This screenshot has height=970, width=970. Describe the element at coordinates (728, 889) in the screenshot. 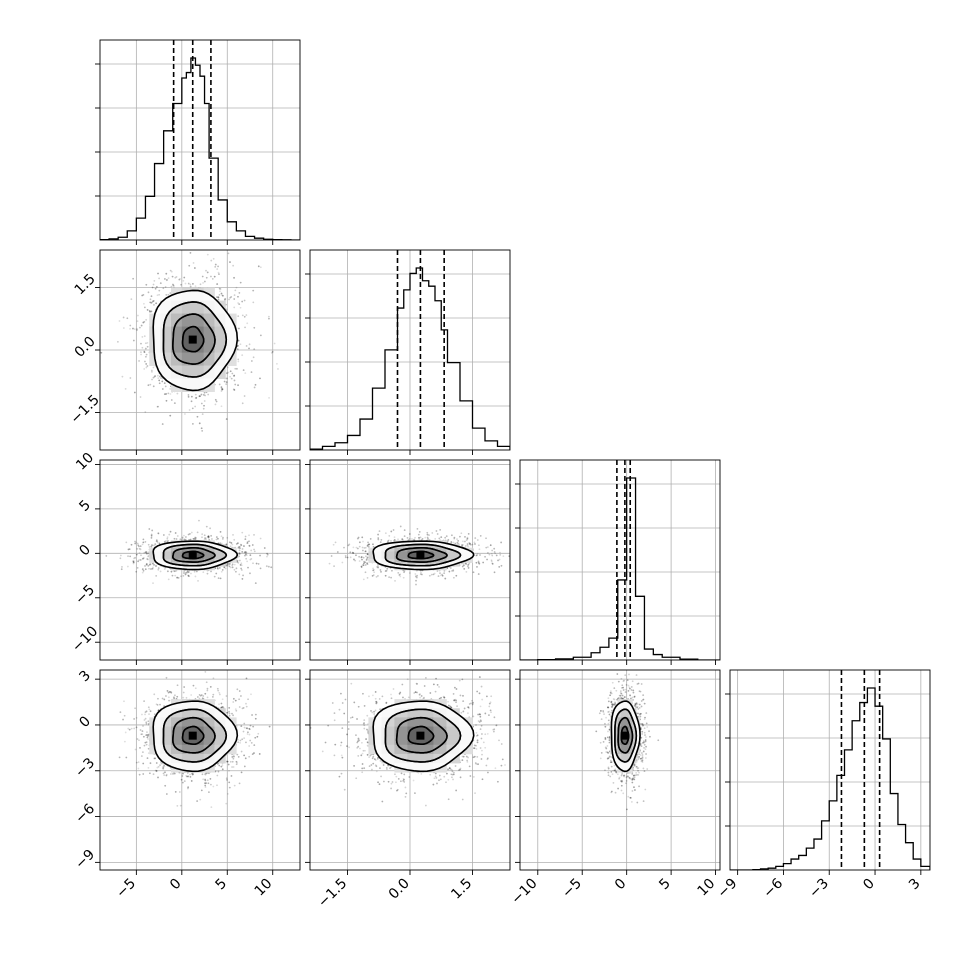

I see `x-tick-label: −9` at that location.